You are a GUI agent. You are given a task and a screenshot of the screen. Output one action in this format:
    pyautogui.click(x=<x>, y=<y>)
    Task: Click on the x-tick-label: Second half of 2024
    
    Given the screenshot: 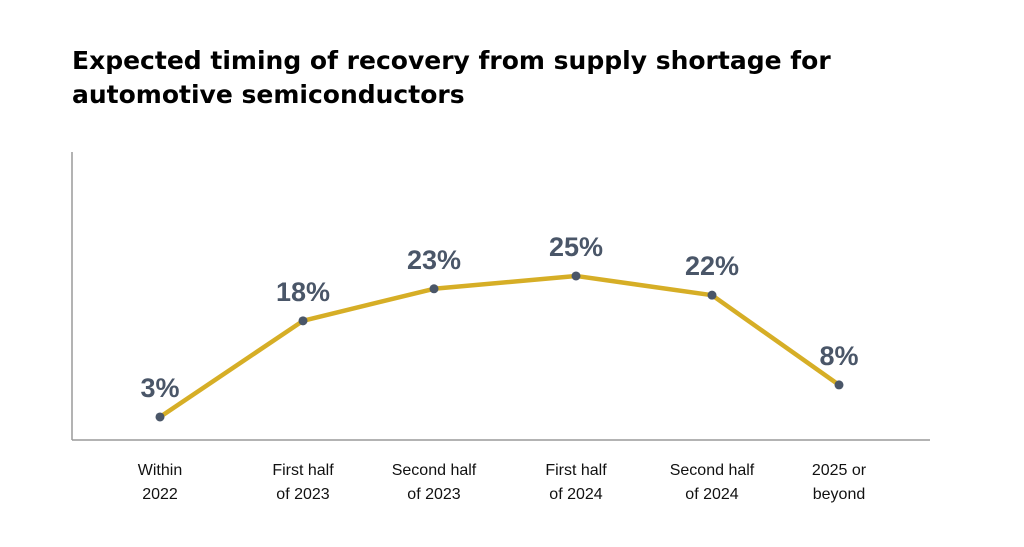 What is the action you would take?
    pyautogui.click(x=712, y=482)
    